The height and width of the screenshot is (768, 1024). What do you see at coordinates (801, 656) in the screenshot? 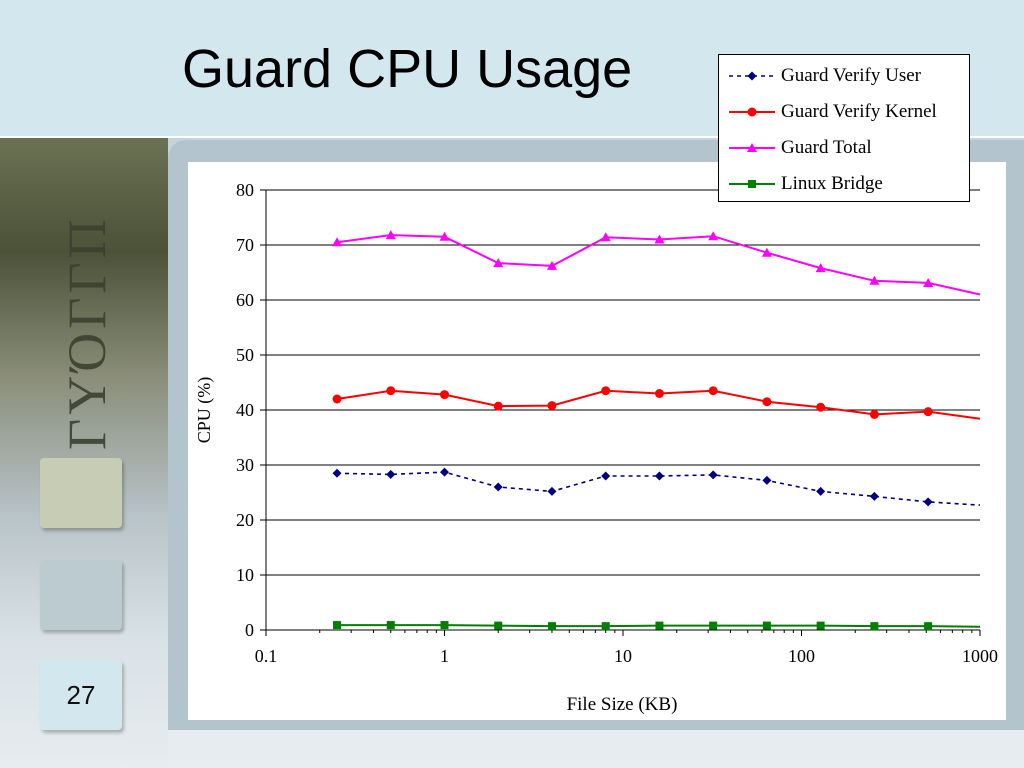
I see `x-tick-label: 100` at bounding box center [801, 656].